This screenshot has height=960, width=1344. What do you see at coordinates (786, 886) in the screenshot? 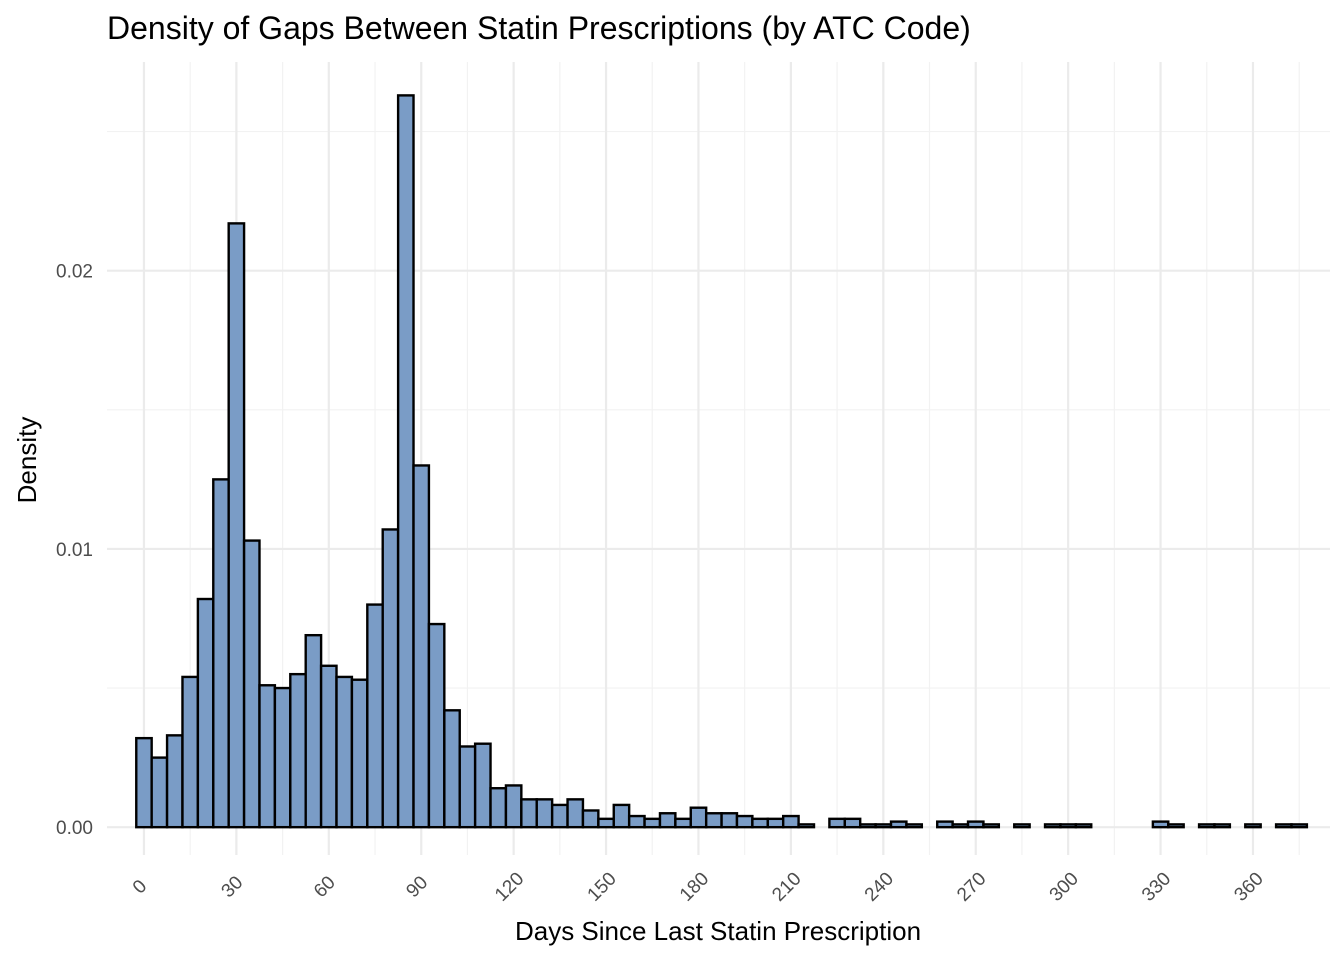
I see `x-tick-label: 210` at bounding box center [786, 886].